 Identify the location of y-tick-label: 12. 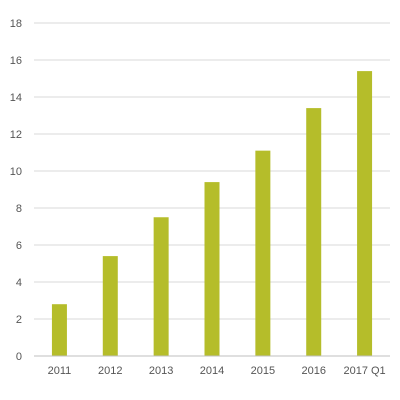
(16, 135).